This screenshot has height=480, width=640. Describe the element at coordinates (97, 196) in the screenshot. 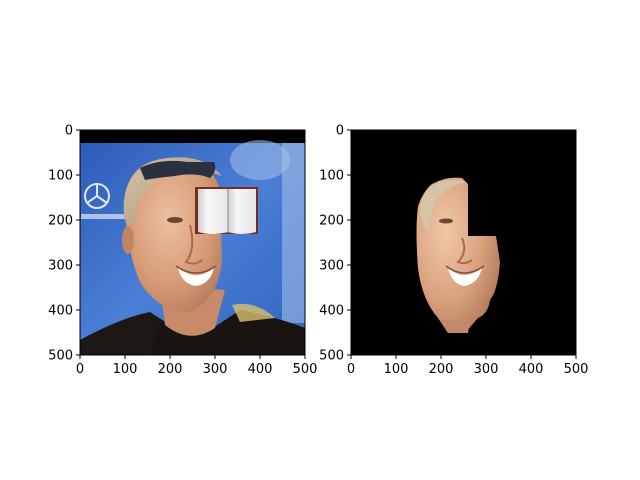

I see `star-logo-icon` at that location.